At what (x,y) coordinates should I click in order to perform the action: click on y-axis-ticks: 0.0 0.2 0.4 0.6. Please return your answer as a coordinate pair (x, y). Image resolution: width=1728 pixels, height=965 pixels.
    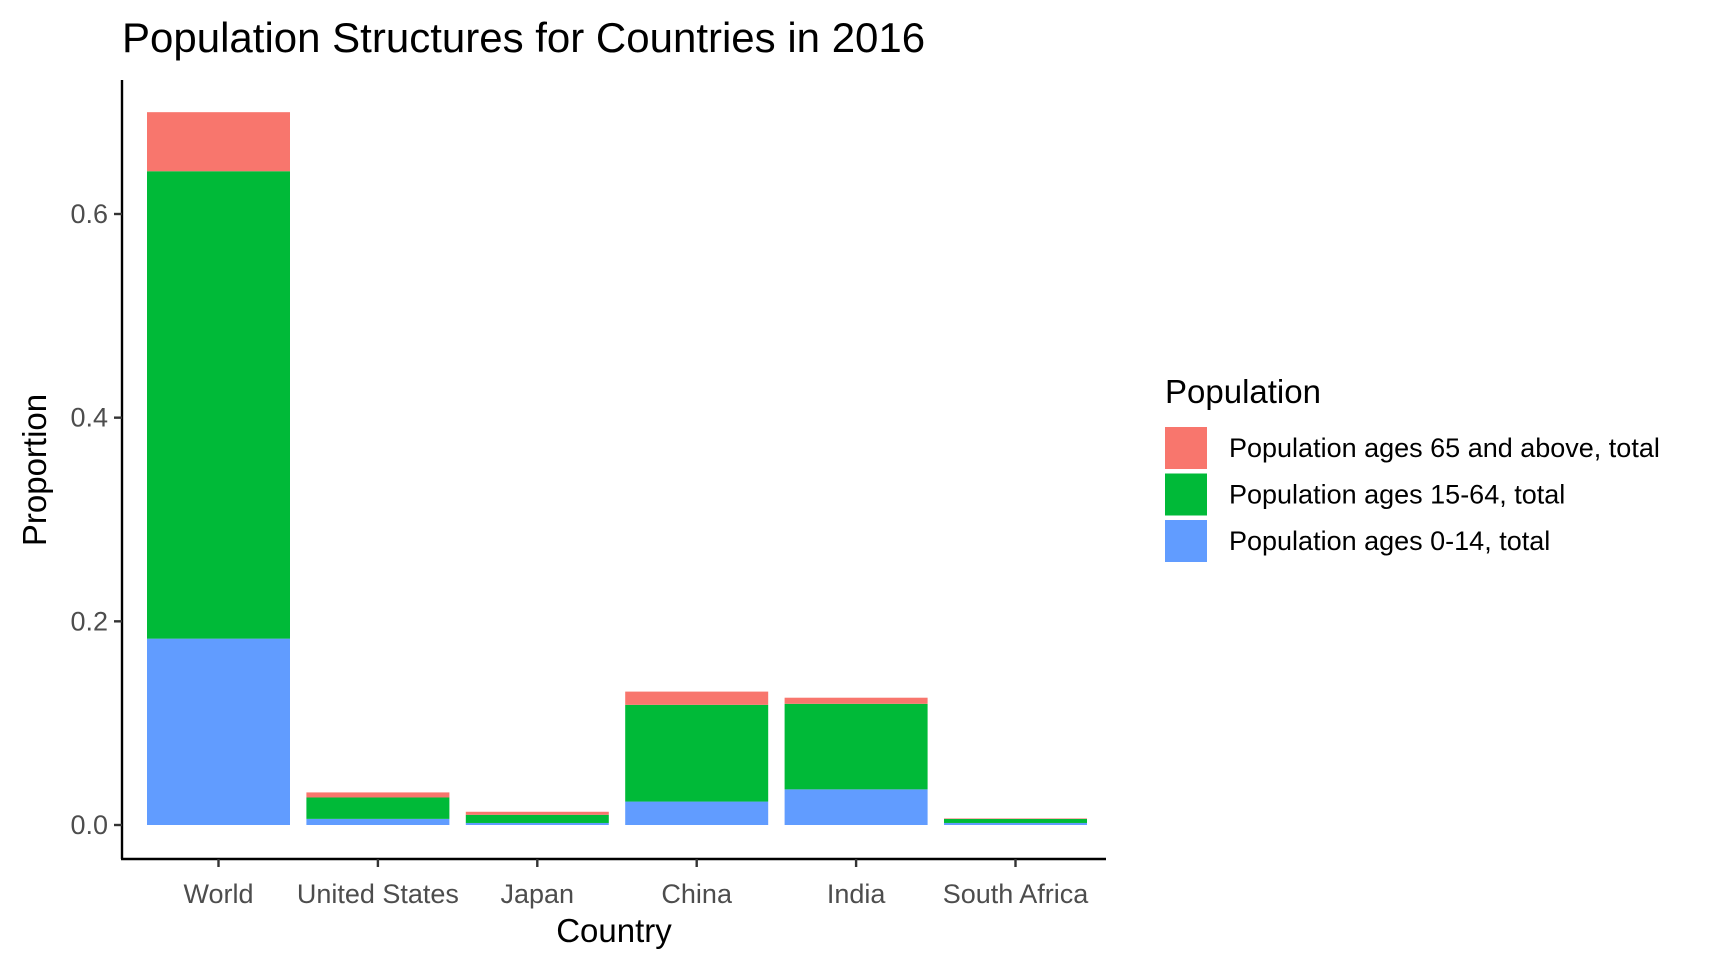
    Looking at the image, I should click on (96, 519).